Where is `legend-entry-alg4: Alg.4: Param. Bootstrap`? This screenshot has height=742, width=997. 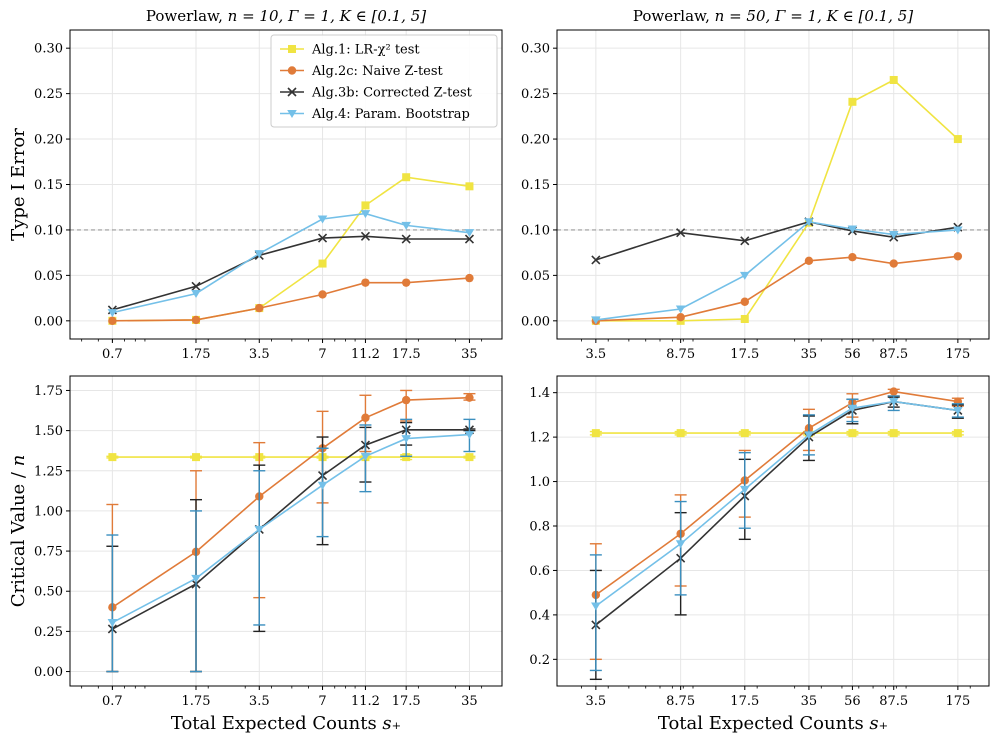 legend-entry-alg4: Alg.4: Param. Bootstrap is located at coordinates (375, 114).